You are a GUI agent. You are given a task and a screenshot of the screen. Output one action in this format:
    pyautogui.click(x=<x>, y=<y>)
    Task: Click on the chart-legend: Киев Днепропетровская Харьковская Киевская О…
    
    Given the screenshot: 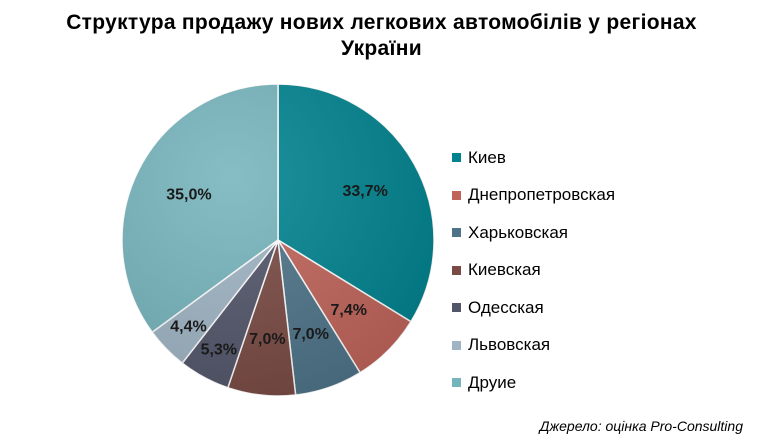 What is the action you would take?
    pyautogui.click(x=533, y=270)
    